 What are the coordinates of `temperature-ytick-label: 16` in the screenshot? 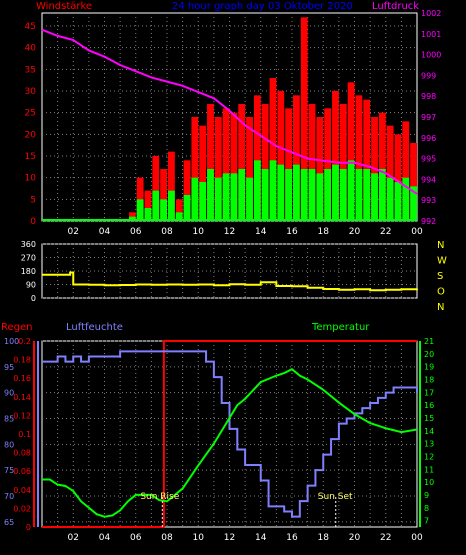 It's located at (429, 405).